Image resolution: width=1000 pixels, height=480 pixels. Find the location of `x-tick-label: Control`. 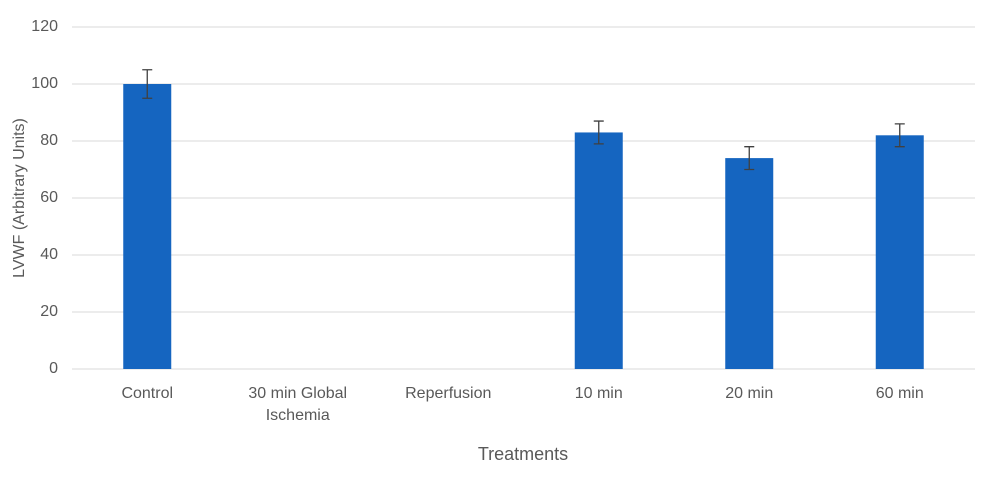

x-tick-label: Control is located at coordinates (147, 393).